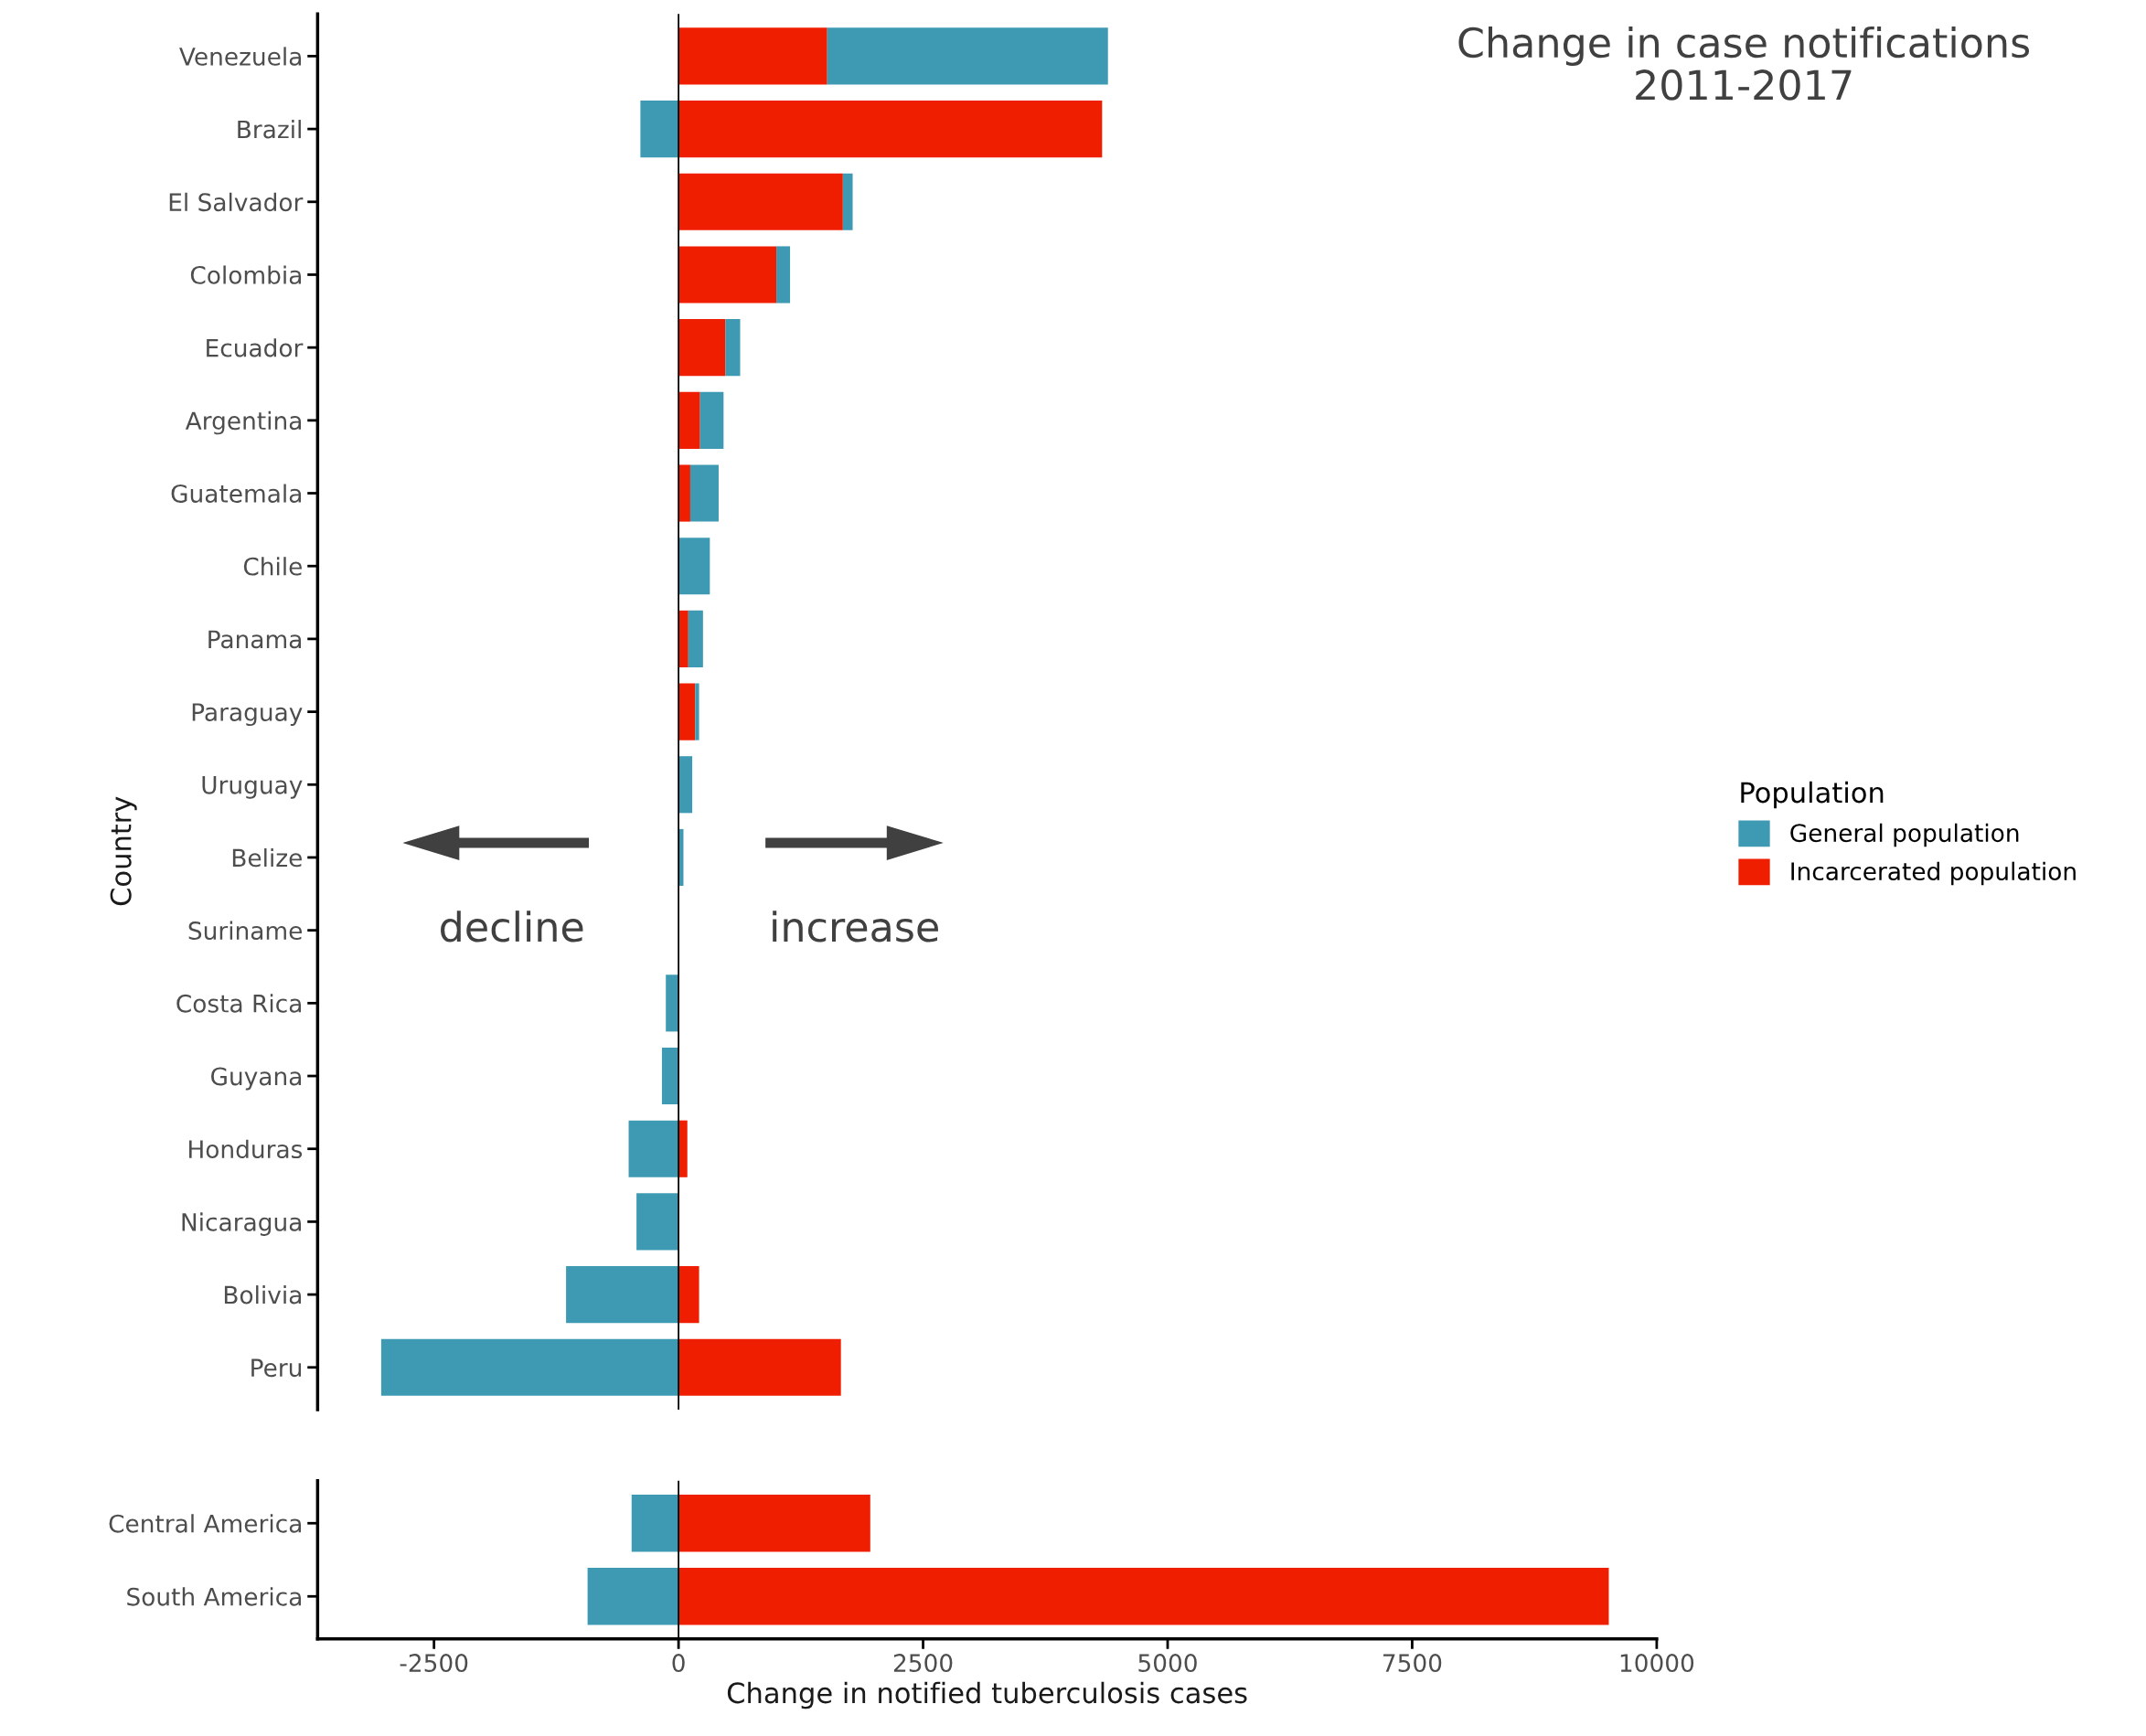  What do you see at coordinates (124, 851) in the screenshot?
I see `y-axis-title: Country` at bounding box center [124, 851].